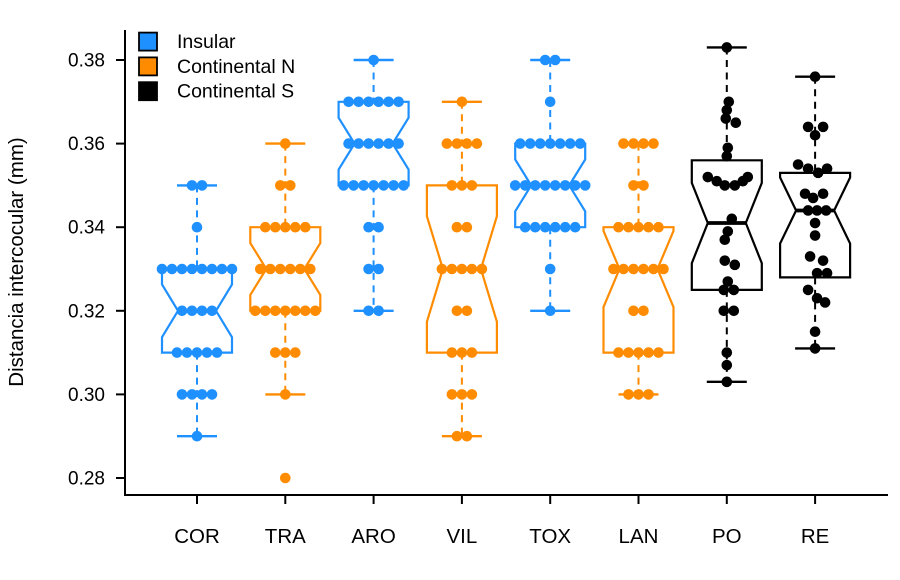  What do you see at coordinates (16, 261) in the screenshot?
I see `y-axis-title: Distancia intercocular (mm)` at bounding box center [16, 261].